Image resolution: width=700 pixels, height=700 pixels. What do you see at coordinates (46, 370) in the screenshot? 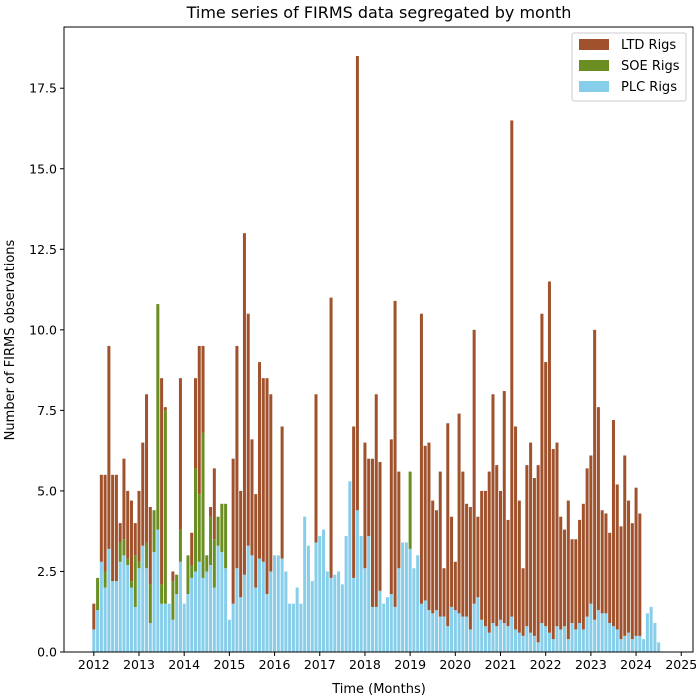
I see `y-axis: 0.0 2.5 5.0 7.5 10.0 12.5 15.0 17.5` at bounding box center [46, 370].